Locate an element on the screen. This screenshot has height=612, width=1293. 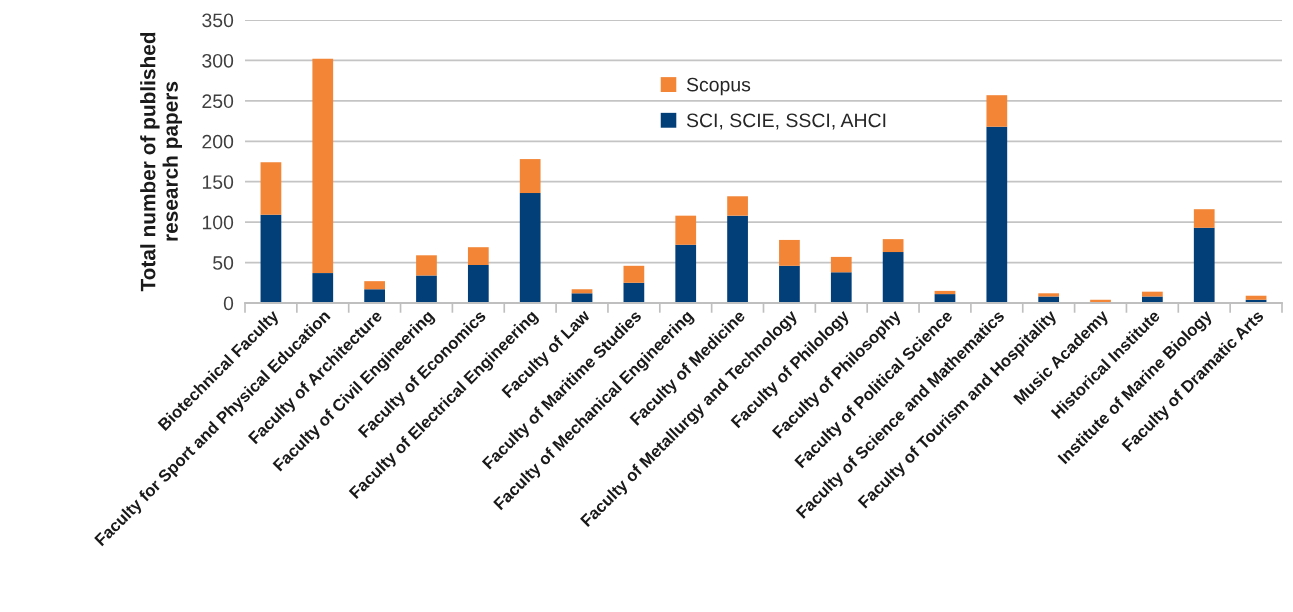
y-tick-label: 350 is located at coordinates (218, 20).